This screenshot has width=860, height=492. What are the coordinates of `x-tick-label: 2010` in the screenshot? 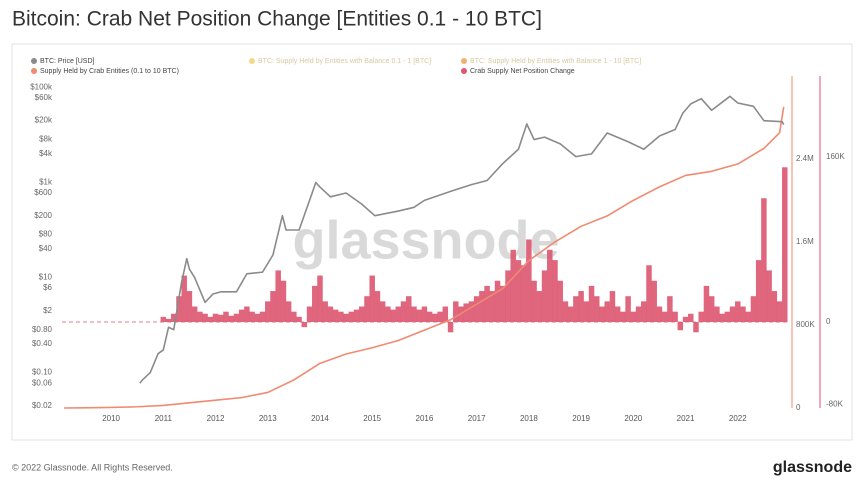 It's located at (111, 418).